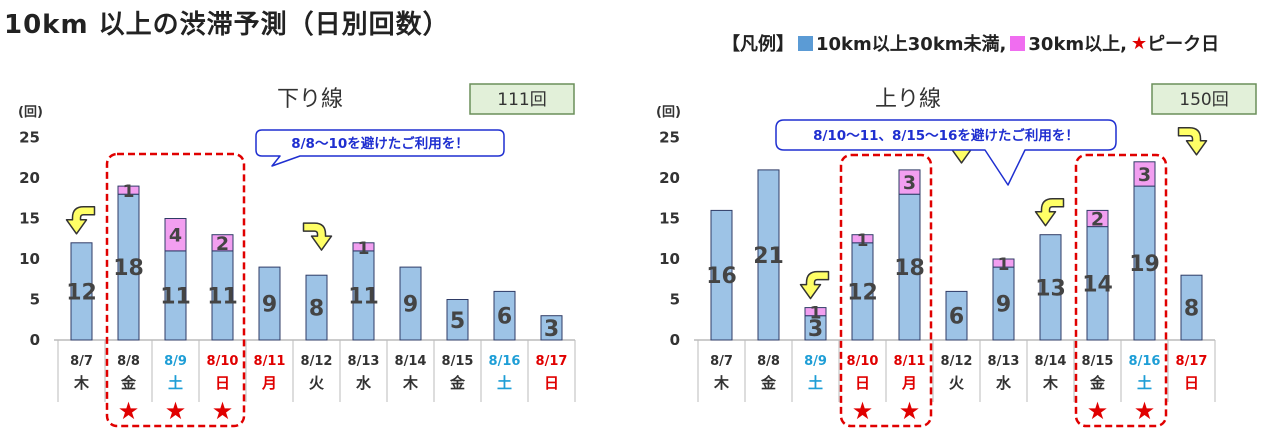  What do you see at coordinates (758, 44) in the screenshot?
I see `legend-bracket: 【凡例】` at bounding box center [758, 44].